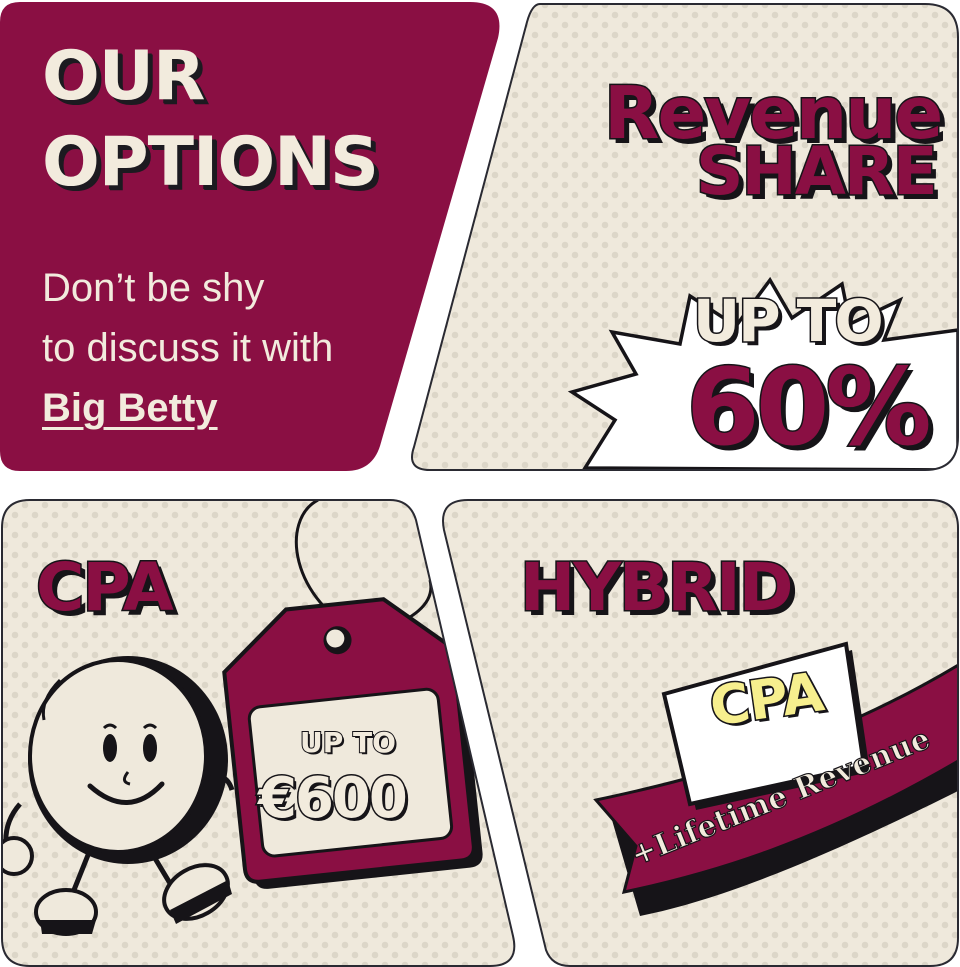 The image size is (960, 967). Describe the element at coordinates (153, 288) in the screenshot. I see `subtitle-line-1: Don’t be shy` at that location.